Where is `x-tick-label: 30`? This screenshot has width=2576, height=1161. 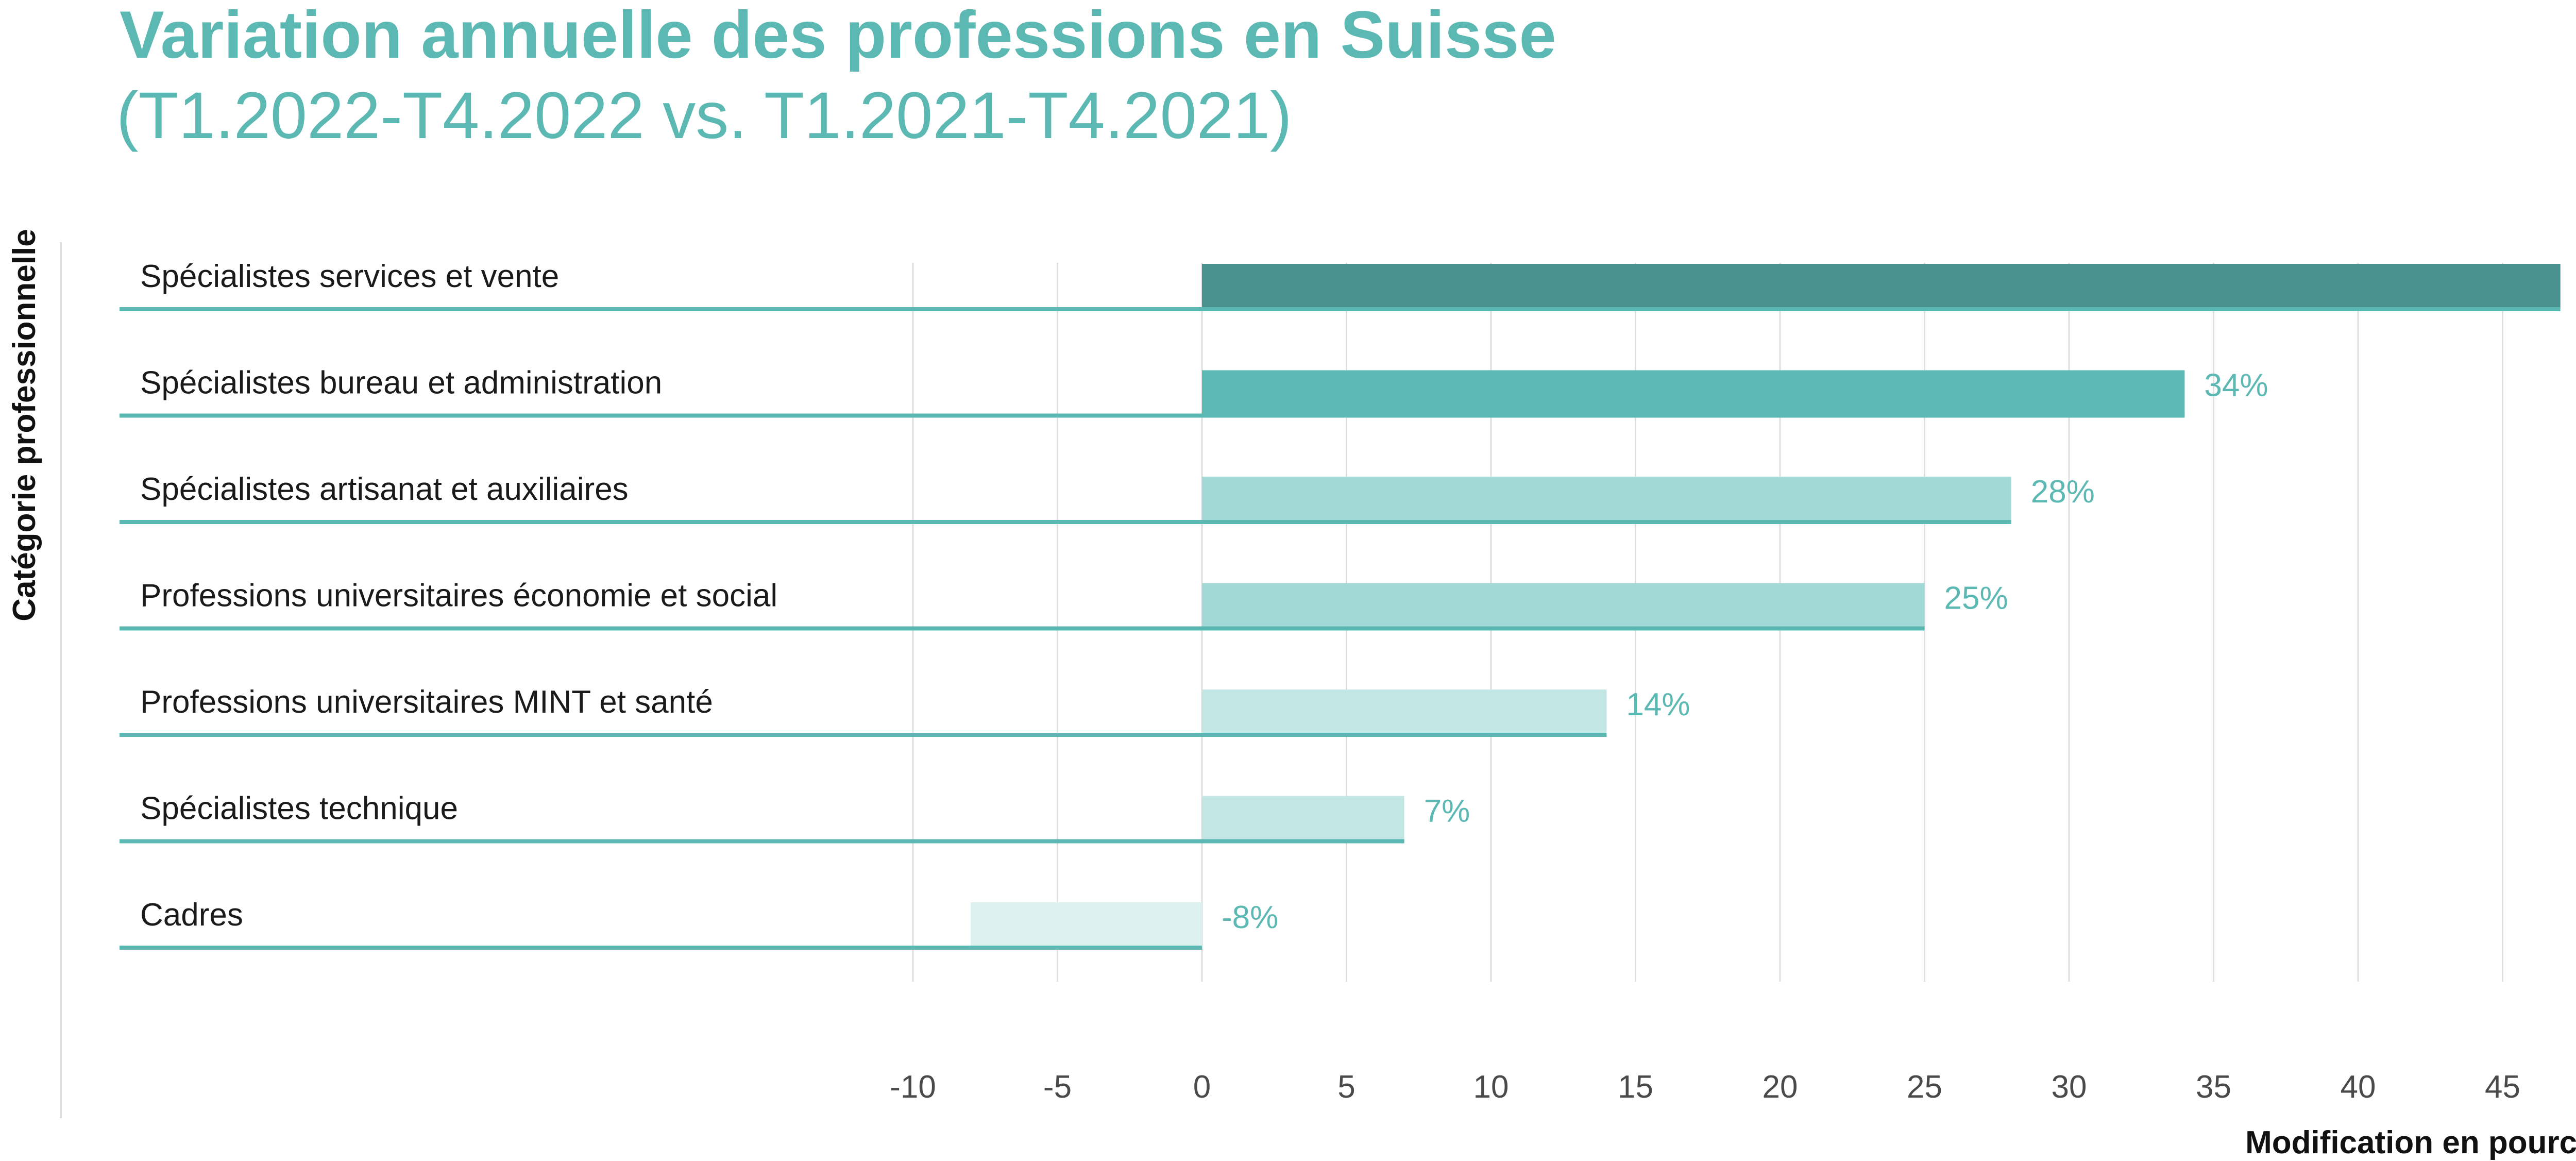 x-tick-label: 30 is located at coordinates (2069, 1087).